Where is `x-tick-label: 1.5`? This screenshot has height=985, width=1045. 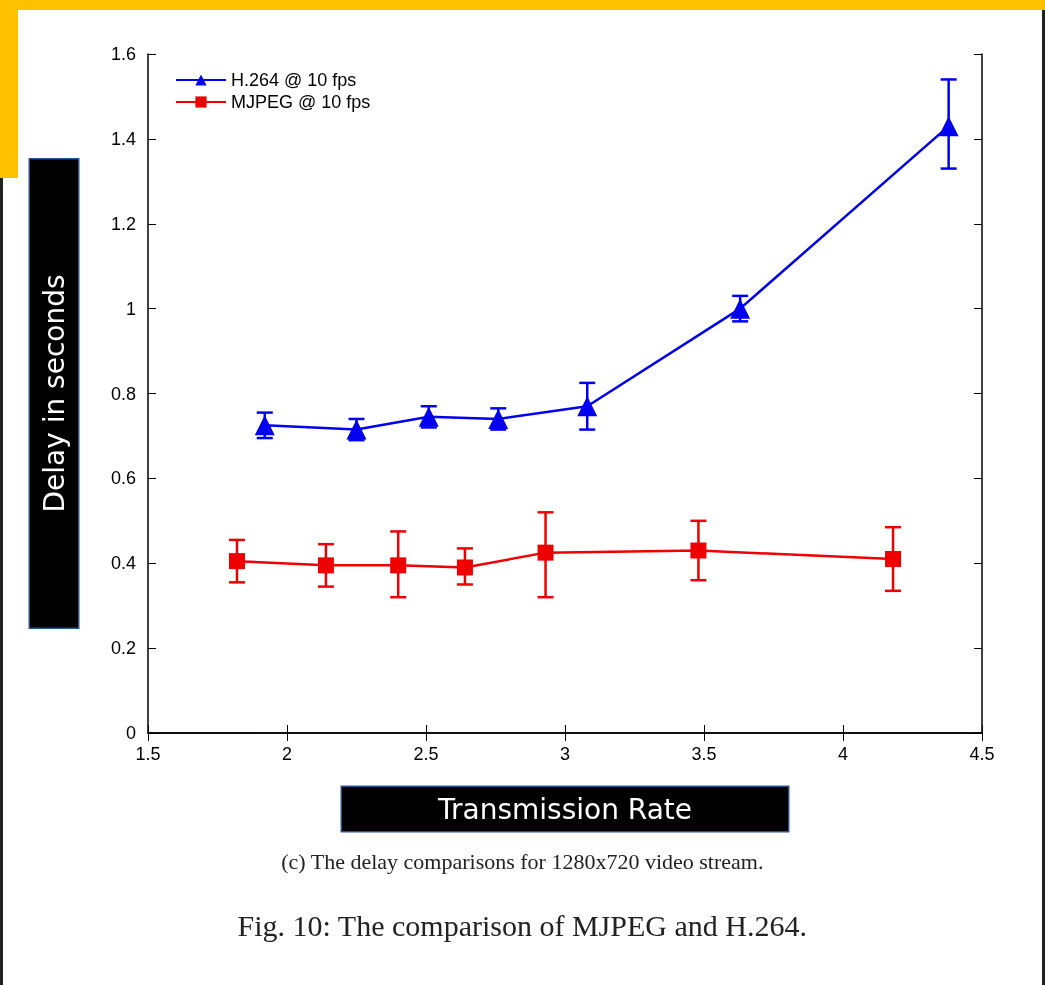
x-tick-label: 1.5 is located at coordinates (148, 754).